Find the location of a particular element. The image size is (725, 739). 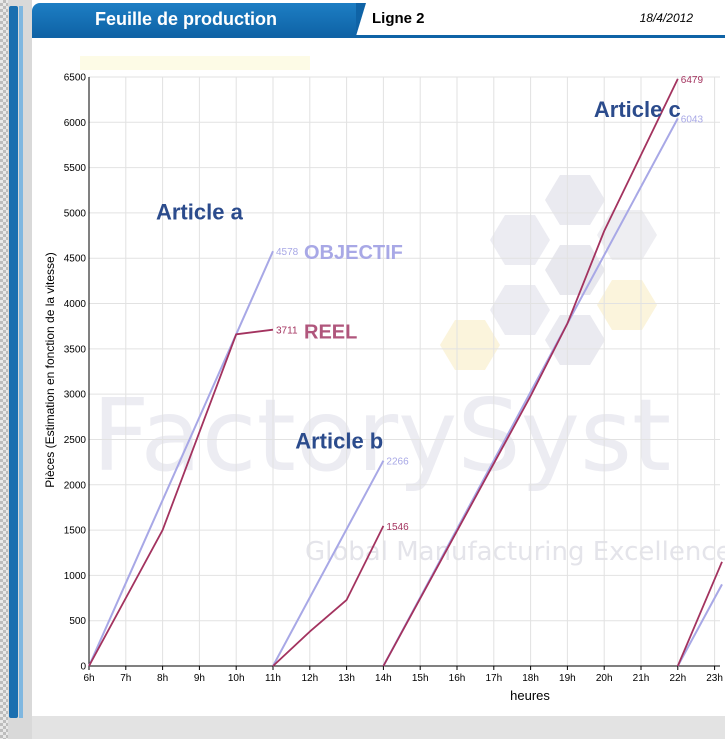

left-frame is located at coordinates (16, 369).